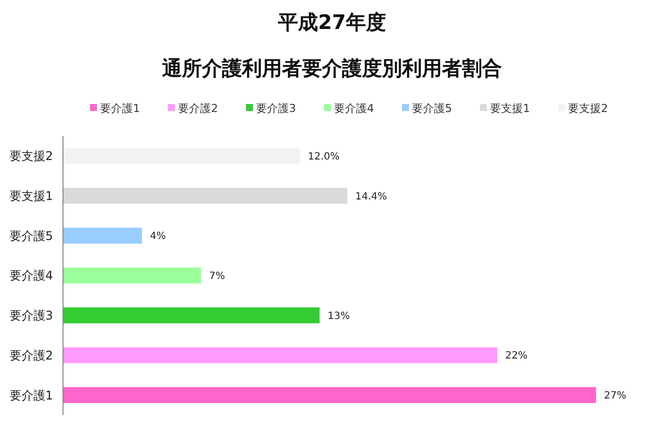 The image size is (664, 425). What do you see at coordinates (31, 395) in the screenshot?
I see `y-tick-label: 要介護1` at bounding box center [31, 395].